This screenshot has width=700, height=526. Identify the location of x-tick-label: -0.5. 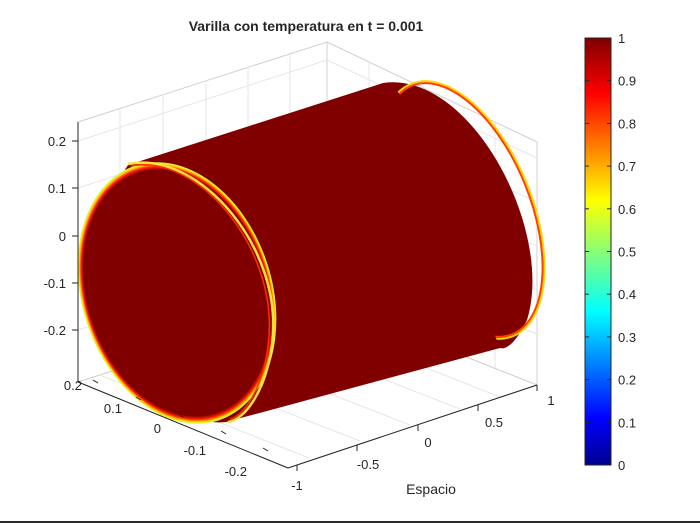
(368, 464).